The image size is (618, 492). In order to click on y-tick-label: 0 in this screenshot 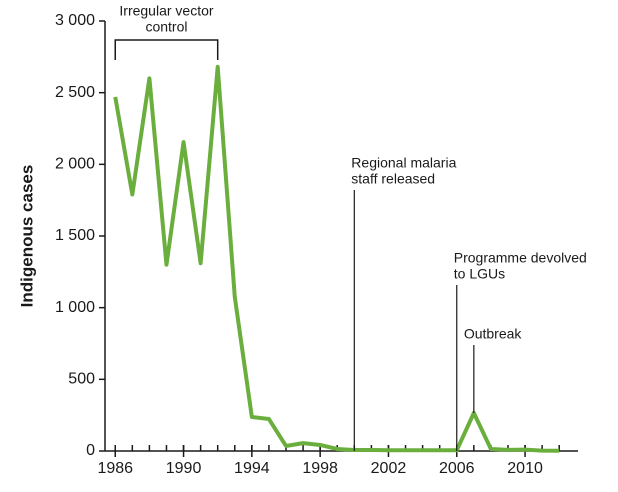, I will do `click(90, 450)`.